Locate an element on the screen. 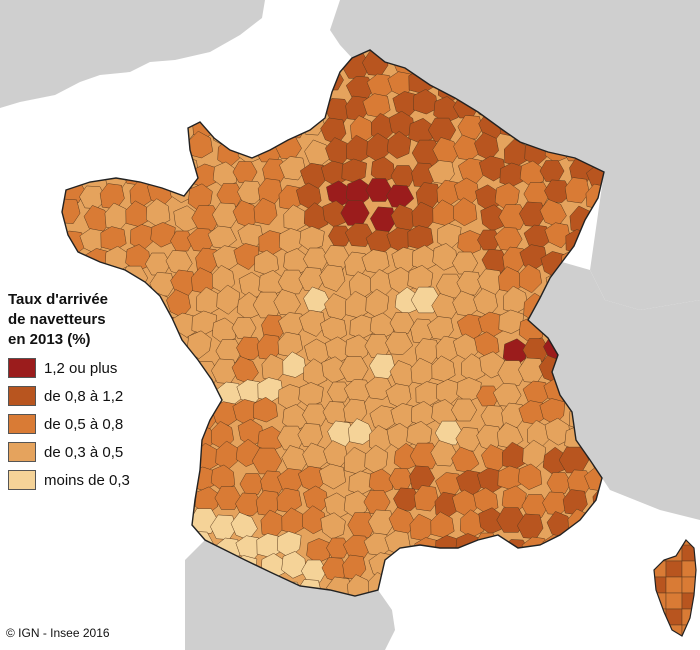  switzerland-italy-landmass is located at coordinates (614, 391).